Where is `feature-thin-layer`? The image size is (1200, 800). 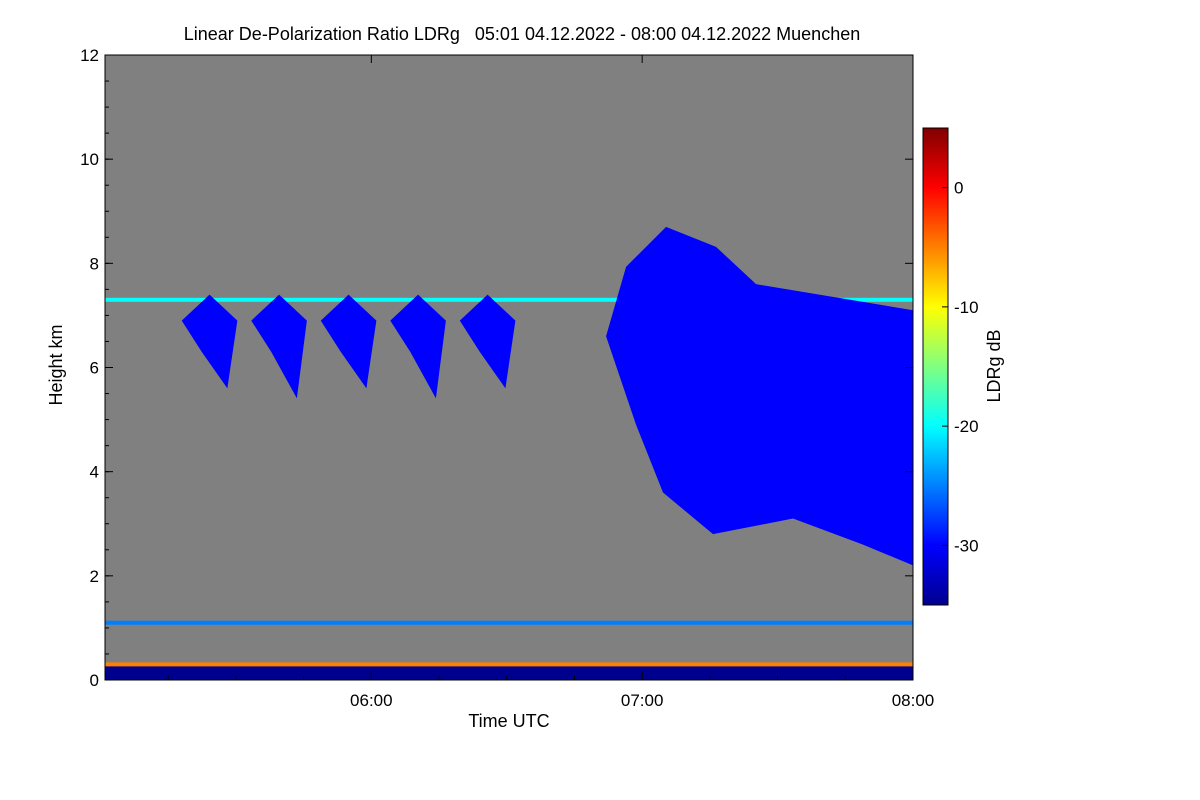
feature-thin-layer is located at coordinates (509, 299).